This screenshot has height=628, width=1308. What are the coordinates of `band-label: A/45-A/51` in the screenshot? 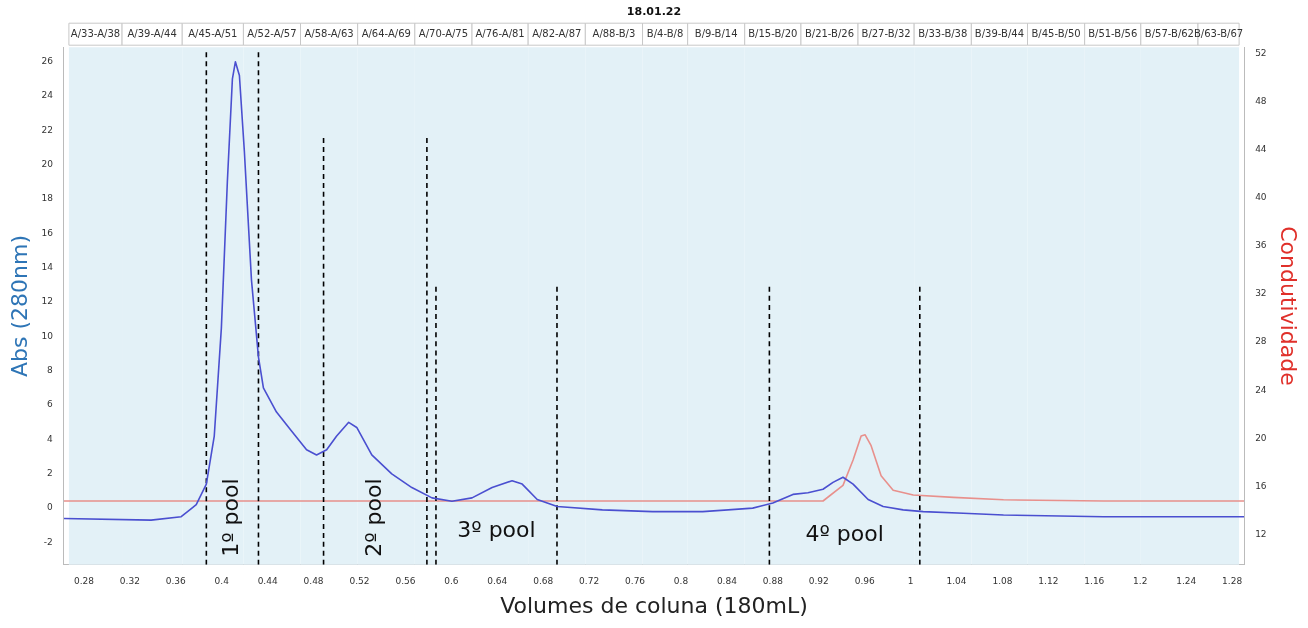 It's located at (213, 33).